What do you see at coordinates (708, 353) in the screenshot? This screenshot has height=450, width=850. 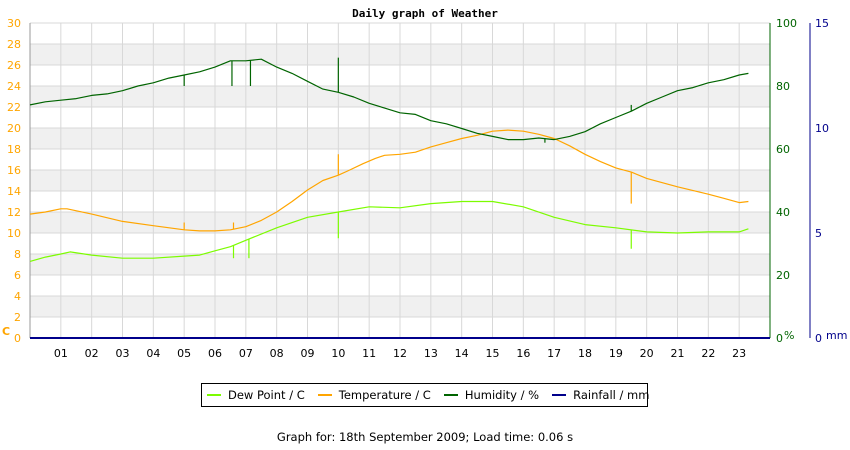 I see `x-tick-label: 22` at bounding box center [708, 353].